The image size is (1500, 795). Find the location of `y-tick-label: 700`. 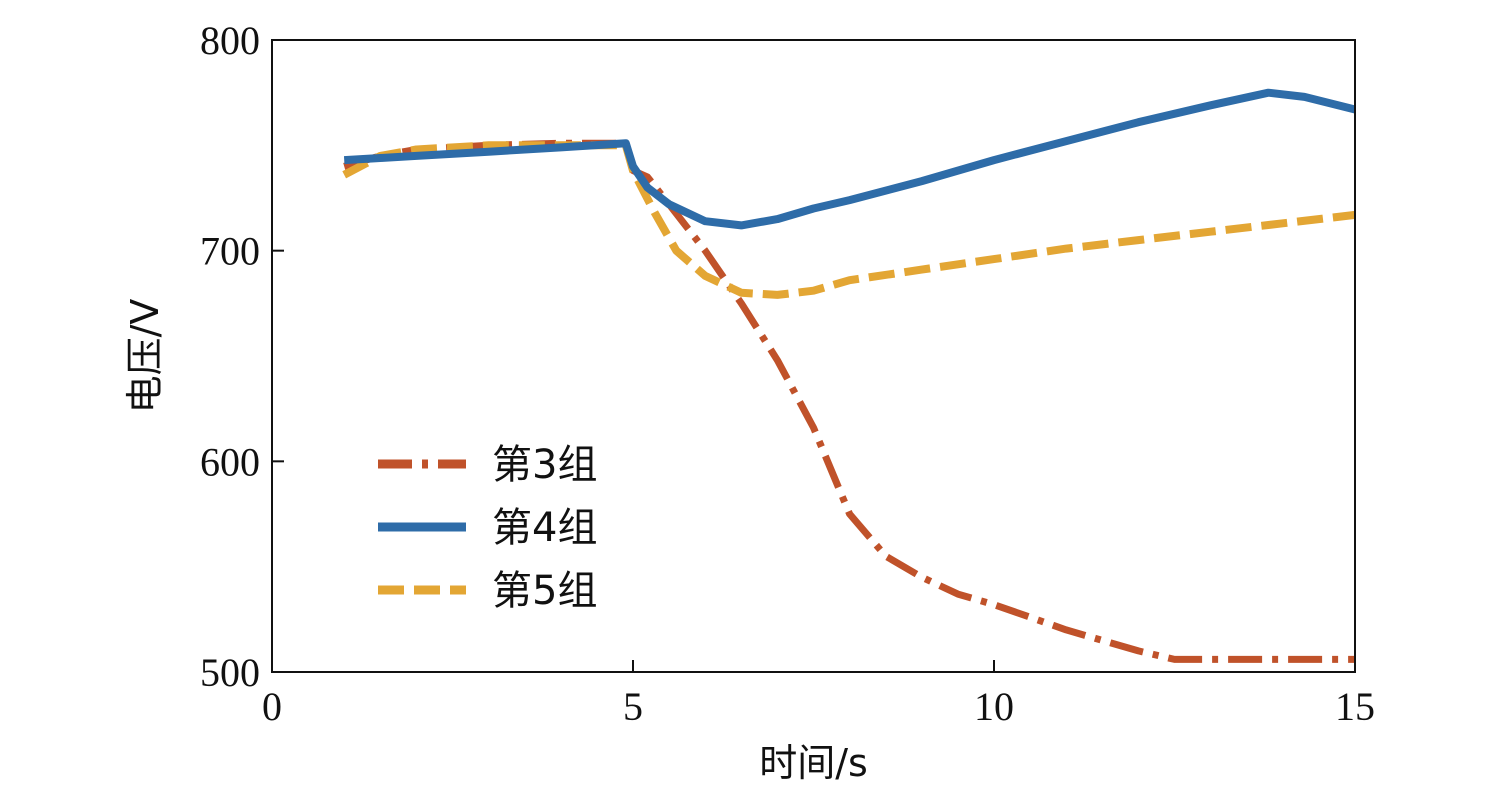

y-tick-label: 700 is located at coordinates (230, 251).